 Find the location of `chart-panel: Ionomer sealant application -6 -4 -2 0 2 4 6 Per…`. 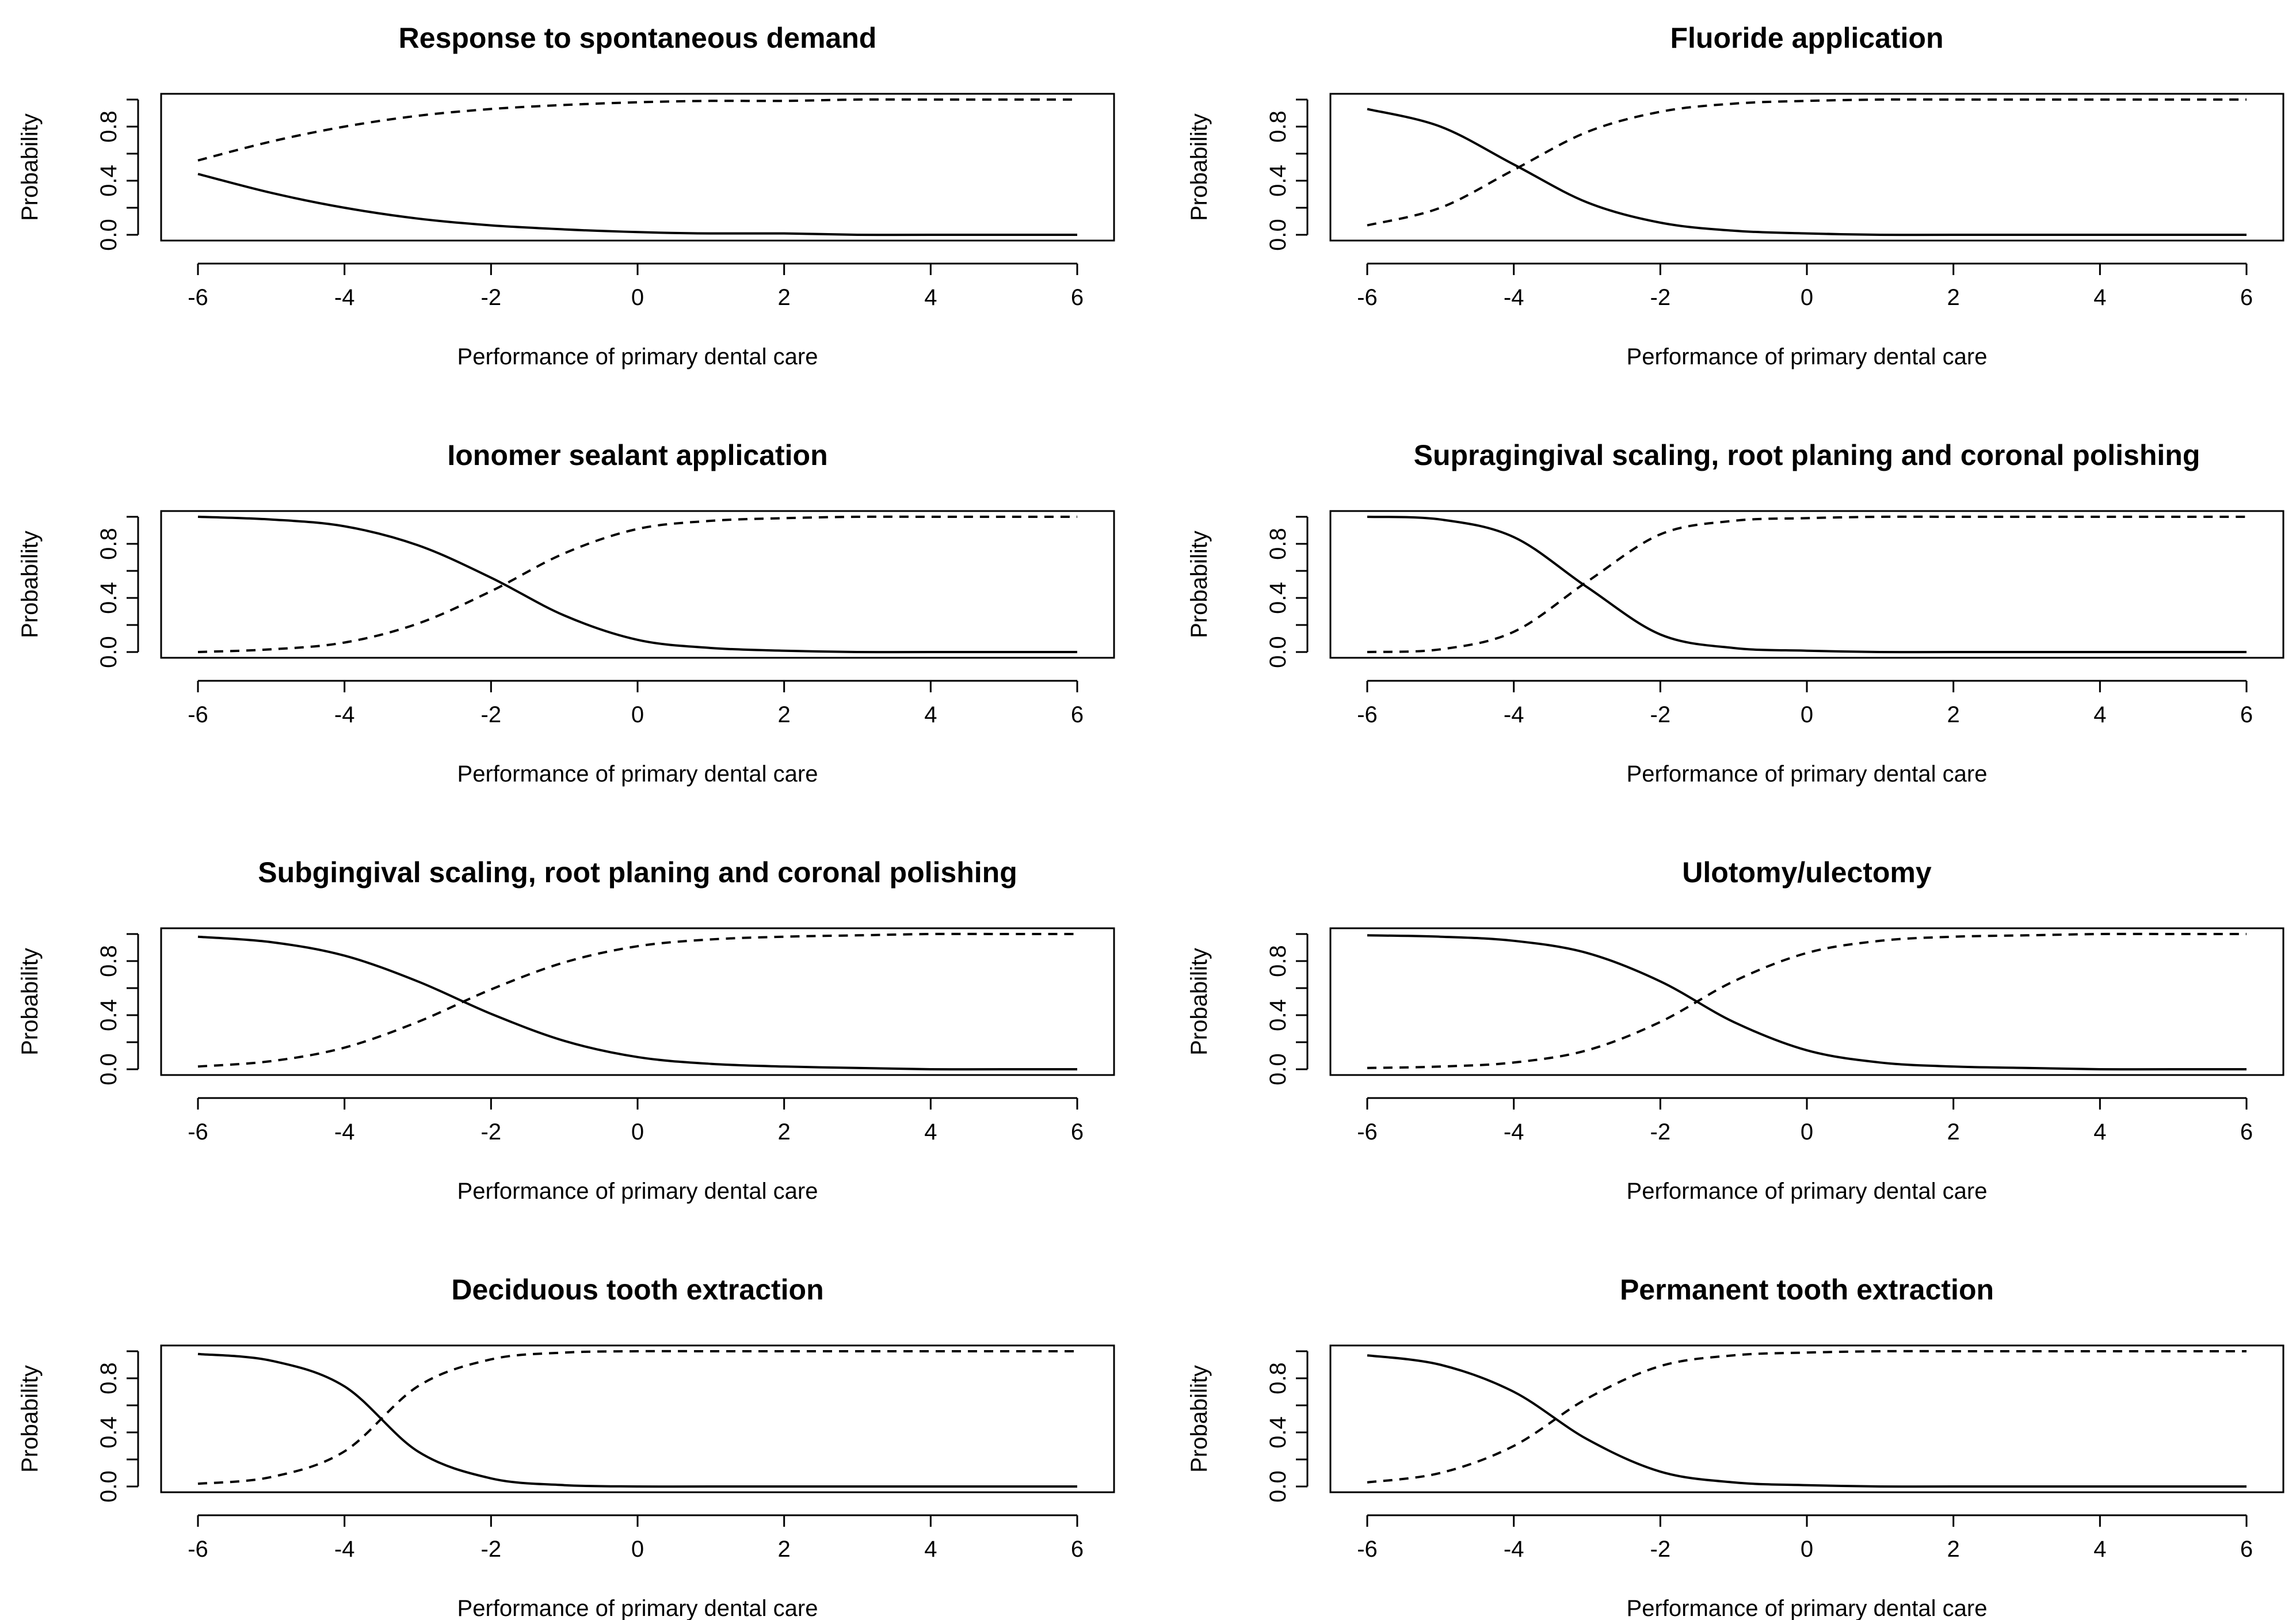

chart-panel: Ionomer sealant application -6 -4 -2 0 2 4 6 Per… is located at coordinates (566, 613).